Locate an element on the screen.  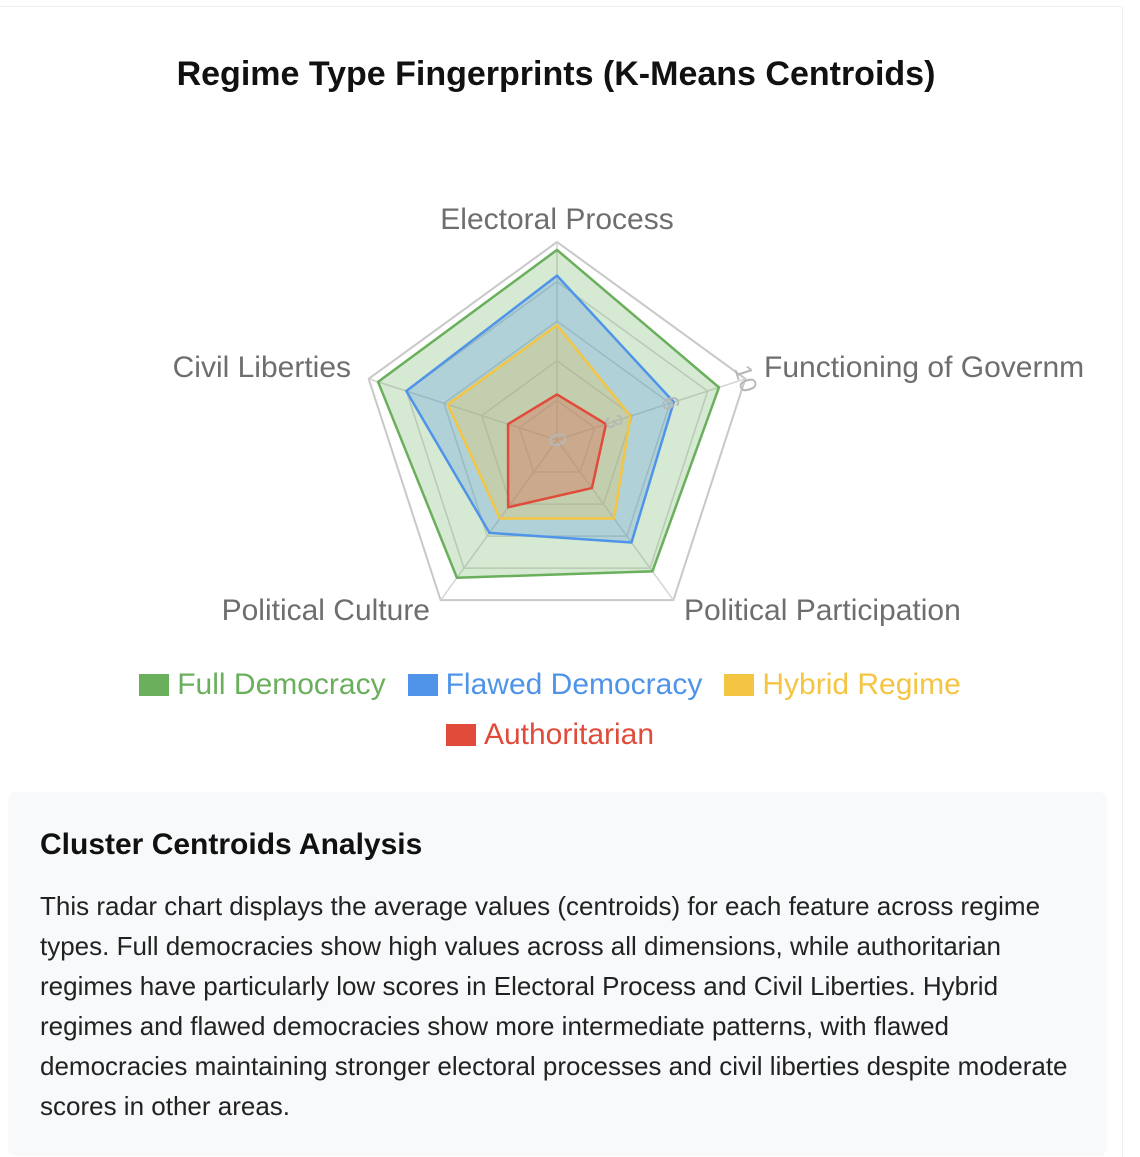
analysis-heading: Cluster Centroids Analysis is located at coordinates (231, 844).